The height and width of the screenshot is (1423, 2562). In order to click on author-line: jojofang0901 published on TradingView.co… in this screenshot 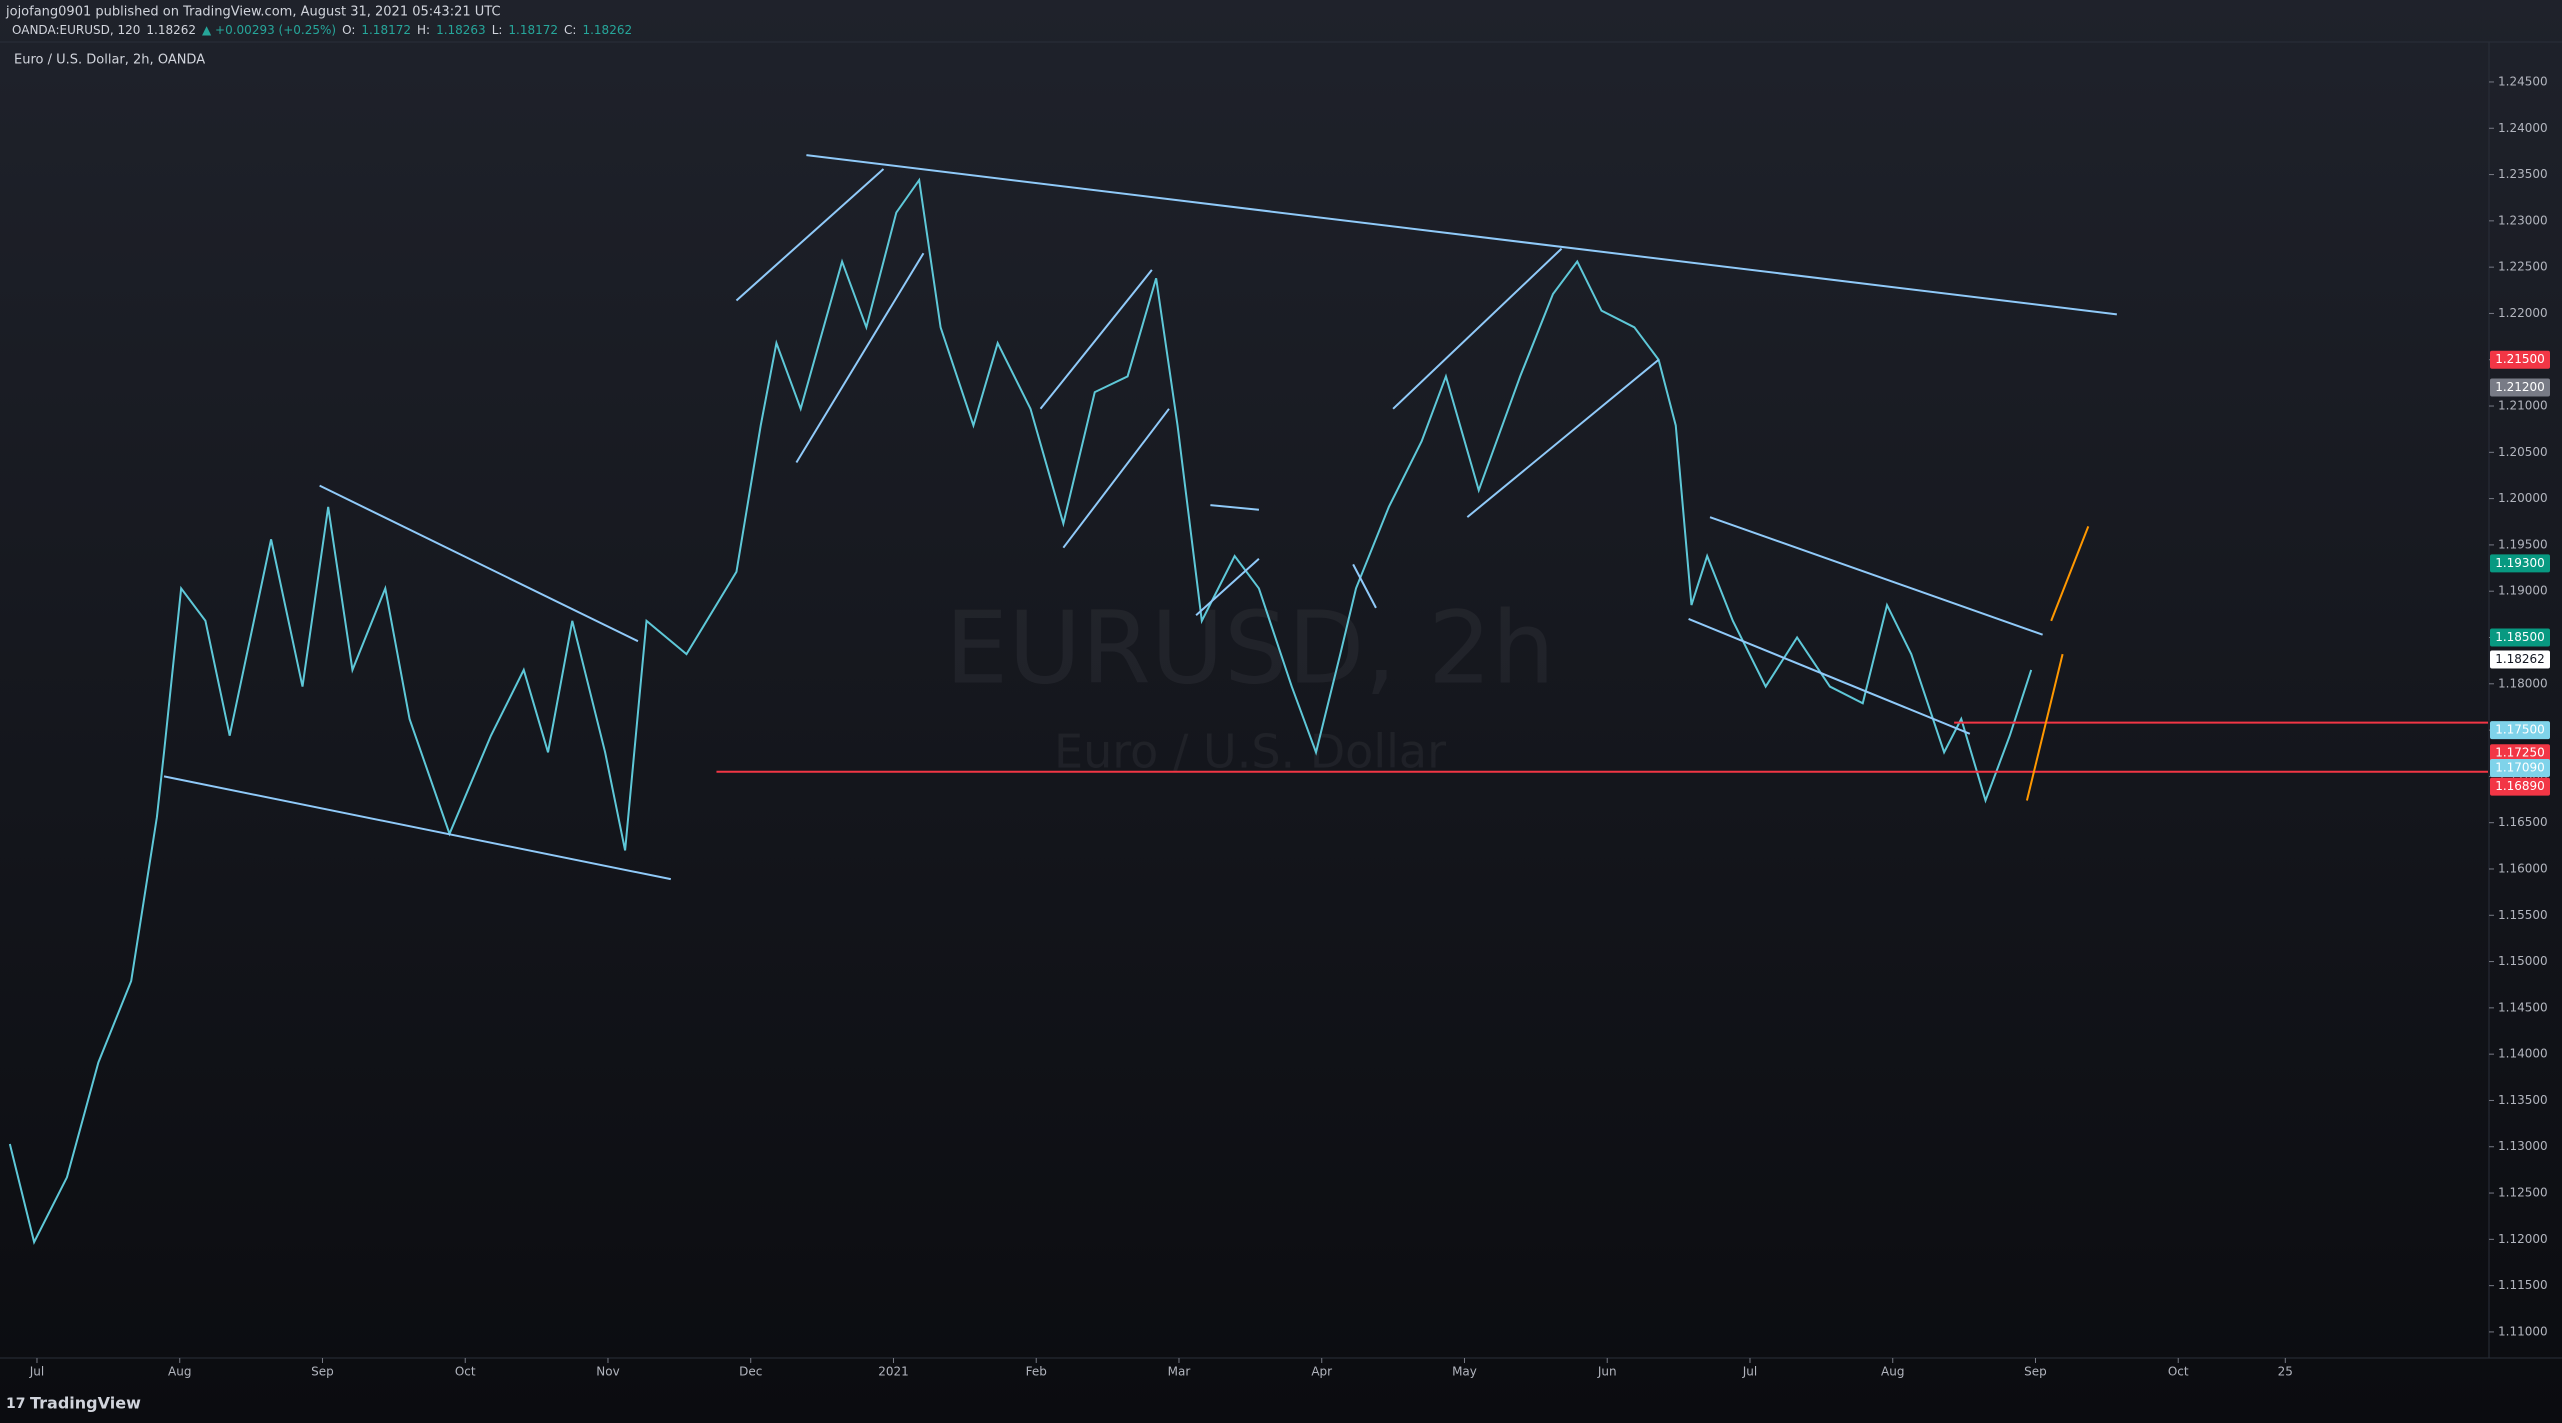, I will do `click(253, 12)`.